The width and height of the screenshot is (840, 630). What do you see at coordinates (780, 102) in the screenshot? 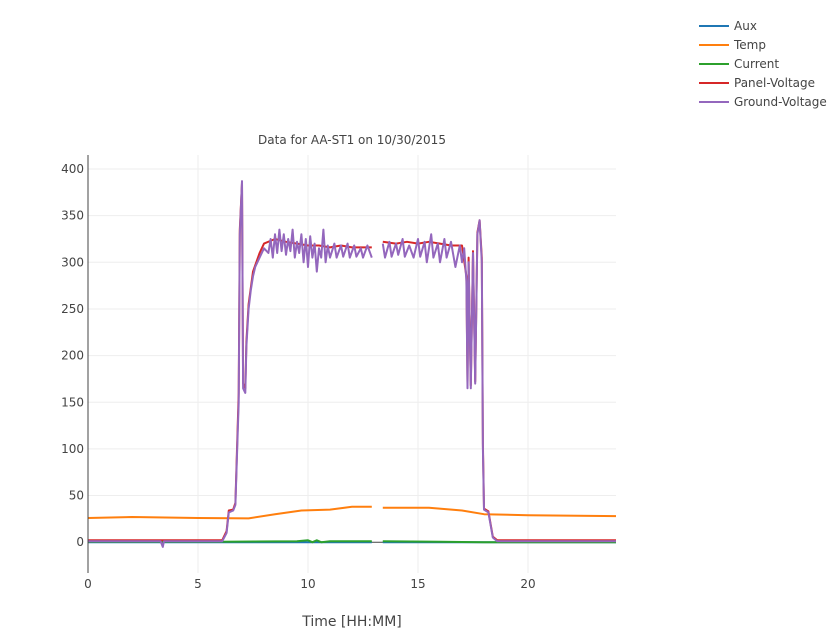
I see `legend-label: Ground-Voltage` at bounding box center [780, 102].